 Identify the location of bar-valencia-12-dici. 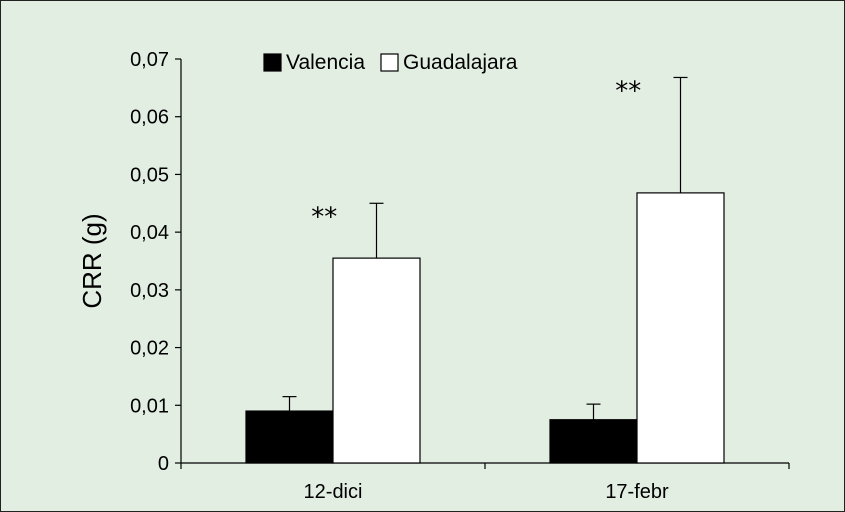
(289, 437).